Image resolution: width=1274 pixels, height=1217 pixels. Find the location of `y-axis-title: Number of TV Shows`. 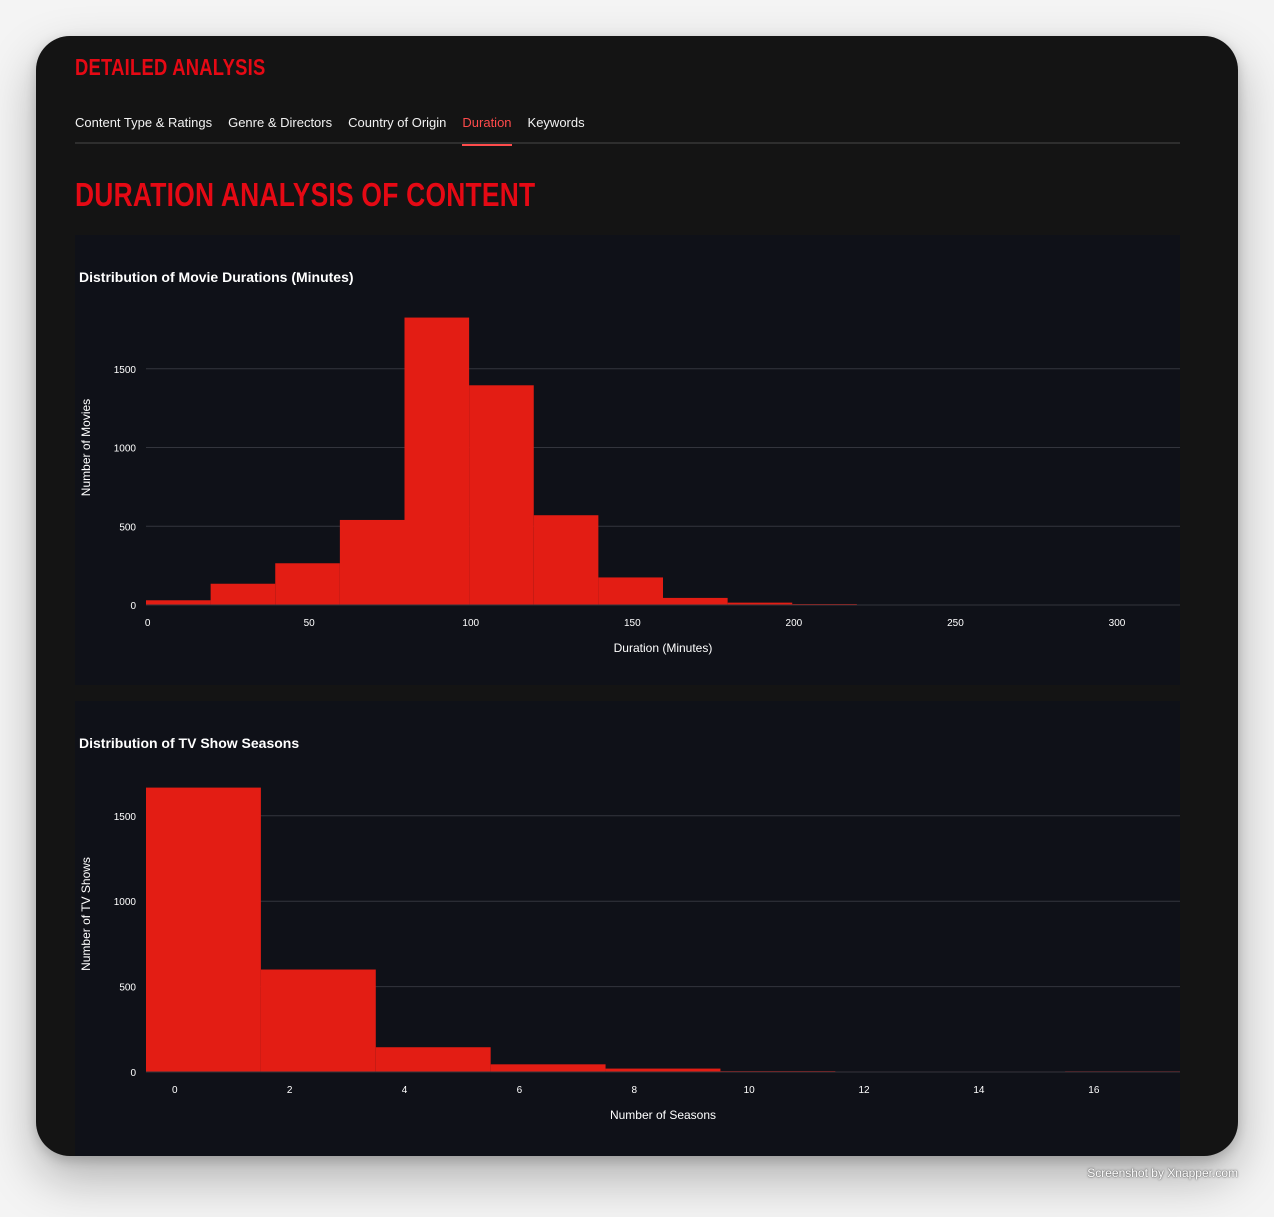

y-axis-title: Number of TV Shows is located at coordinates (86, 914).